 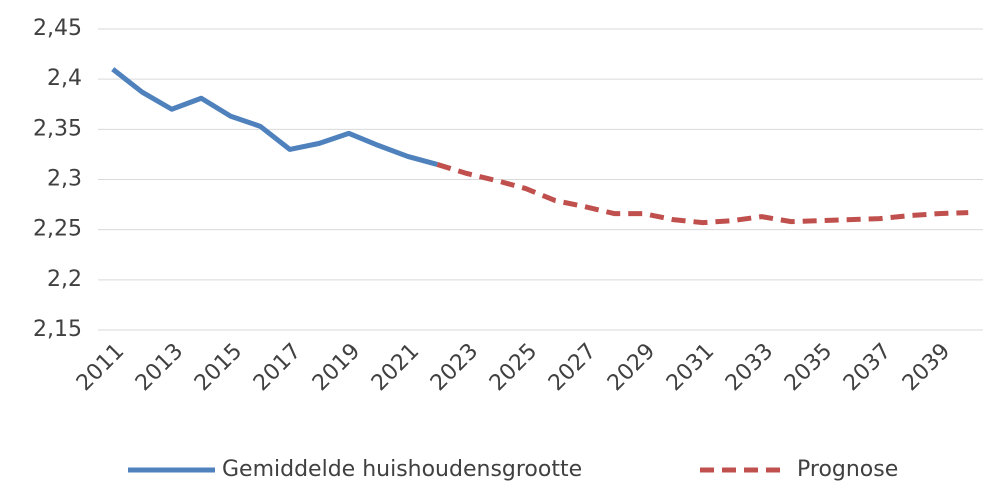 What do you see at coordinates (100, 367) in the screenshot?
I see `x-tick-label: 2011` at bounding box center [100, 367].